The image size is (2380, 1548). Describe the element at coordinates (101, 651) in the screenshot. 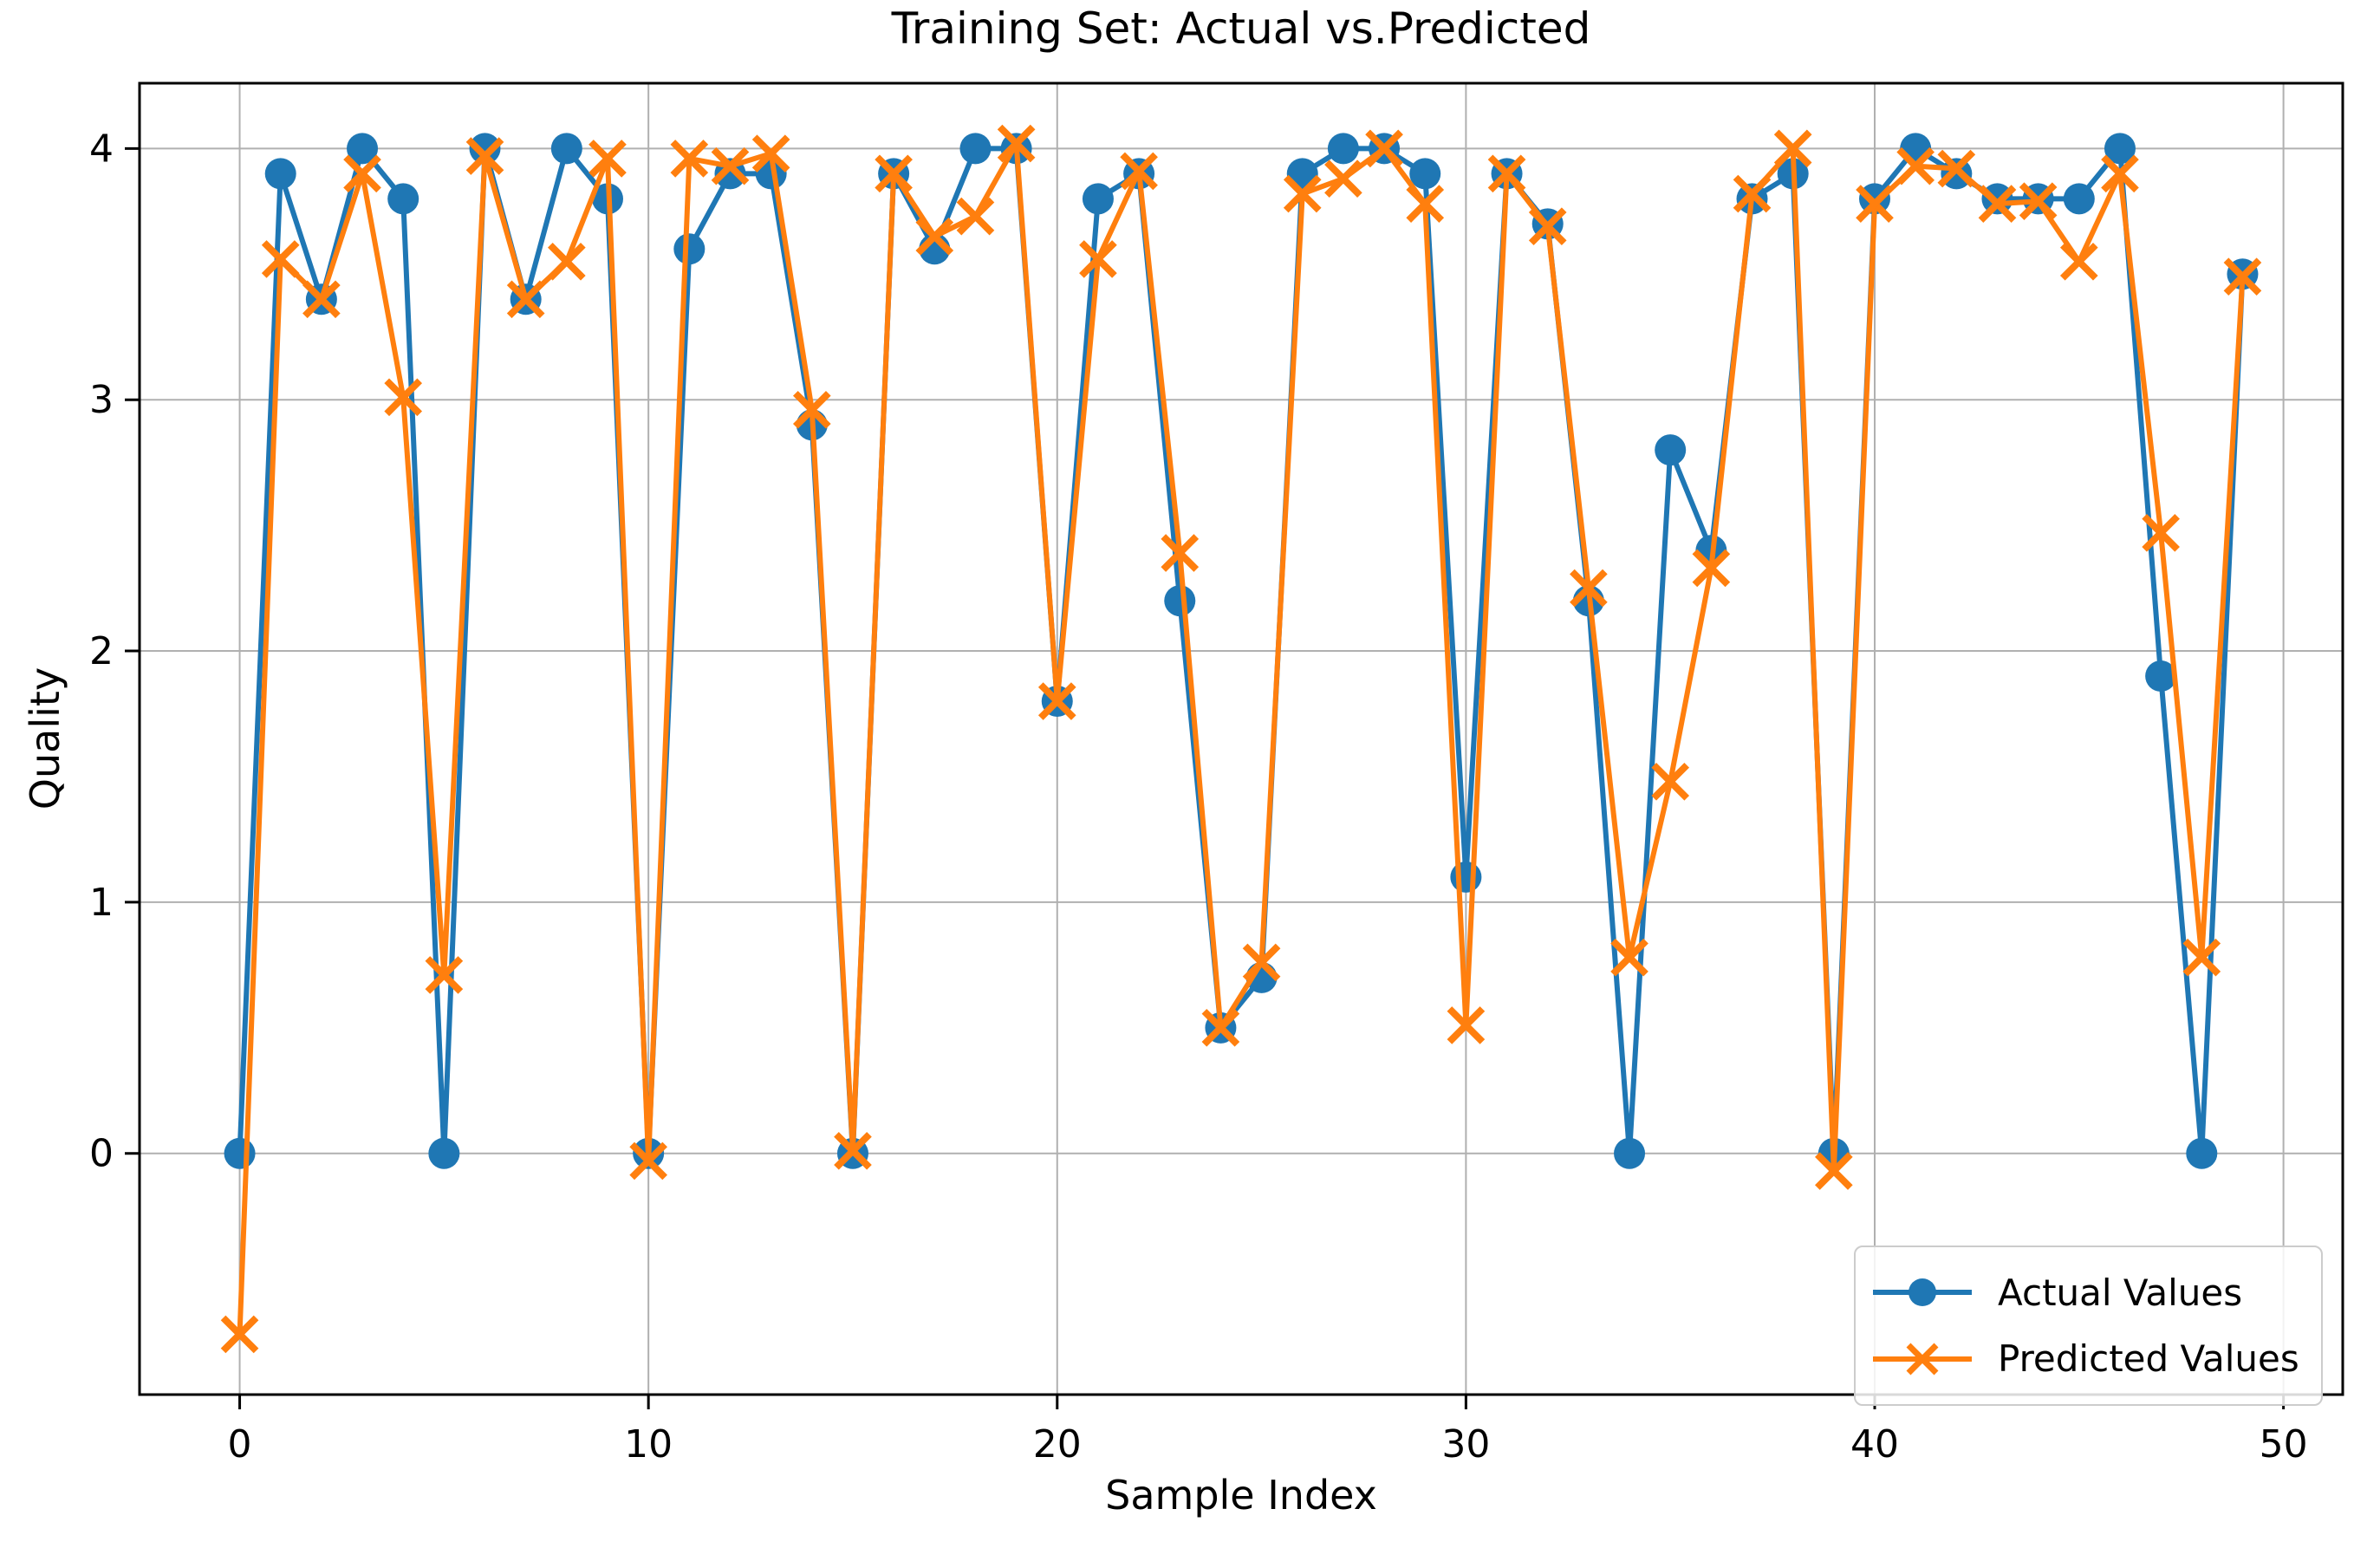

I see `y-tick-label-2: 2` at that location.